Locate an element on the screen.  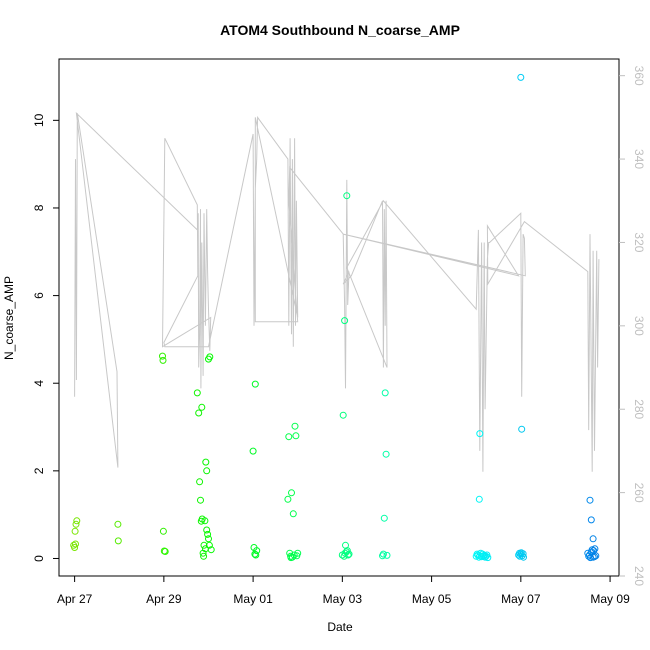
right-tick-label-6: 360 is located at coordinates (639, 76).